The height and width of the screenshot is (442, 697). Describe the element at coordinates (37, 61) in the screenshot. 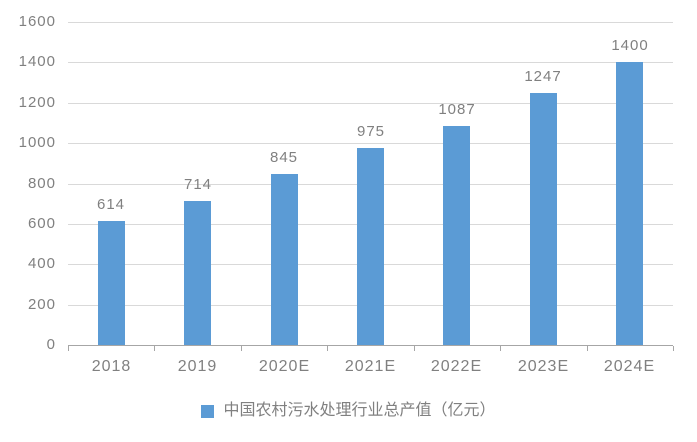

I see `y-tick-label: 1400` at that location.